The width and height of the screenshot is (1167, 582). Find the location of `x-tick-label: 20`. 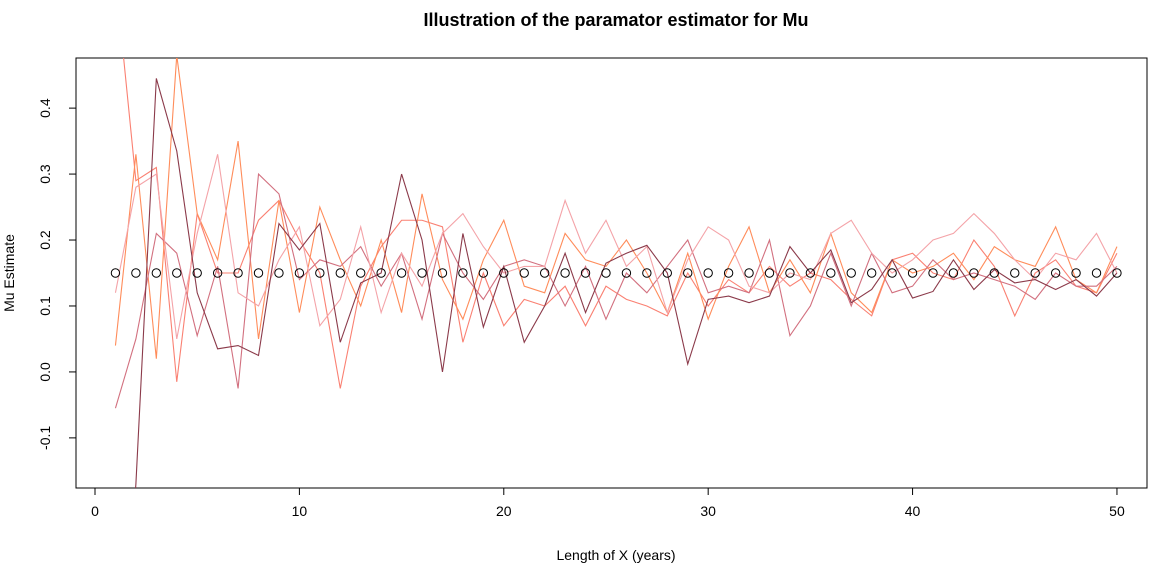

x-tick-label: 20 is located at coordinates (504, 511).